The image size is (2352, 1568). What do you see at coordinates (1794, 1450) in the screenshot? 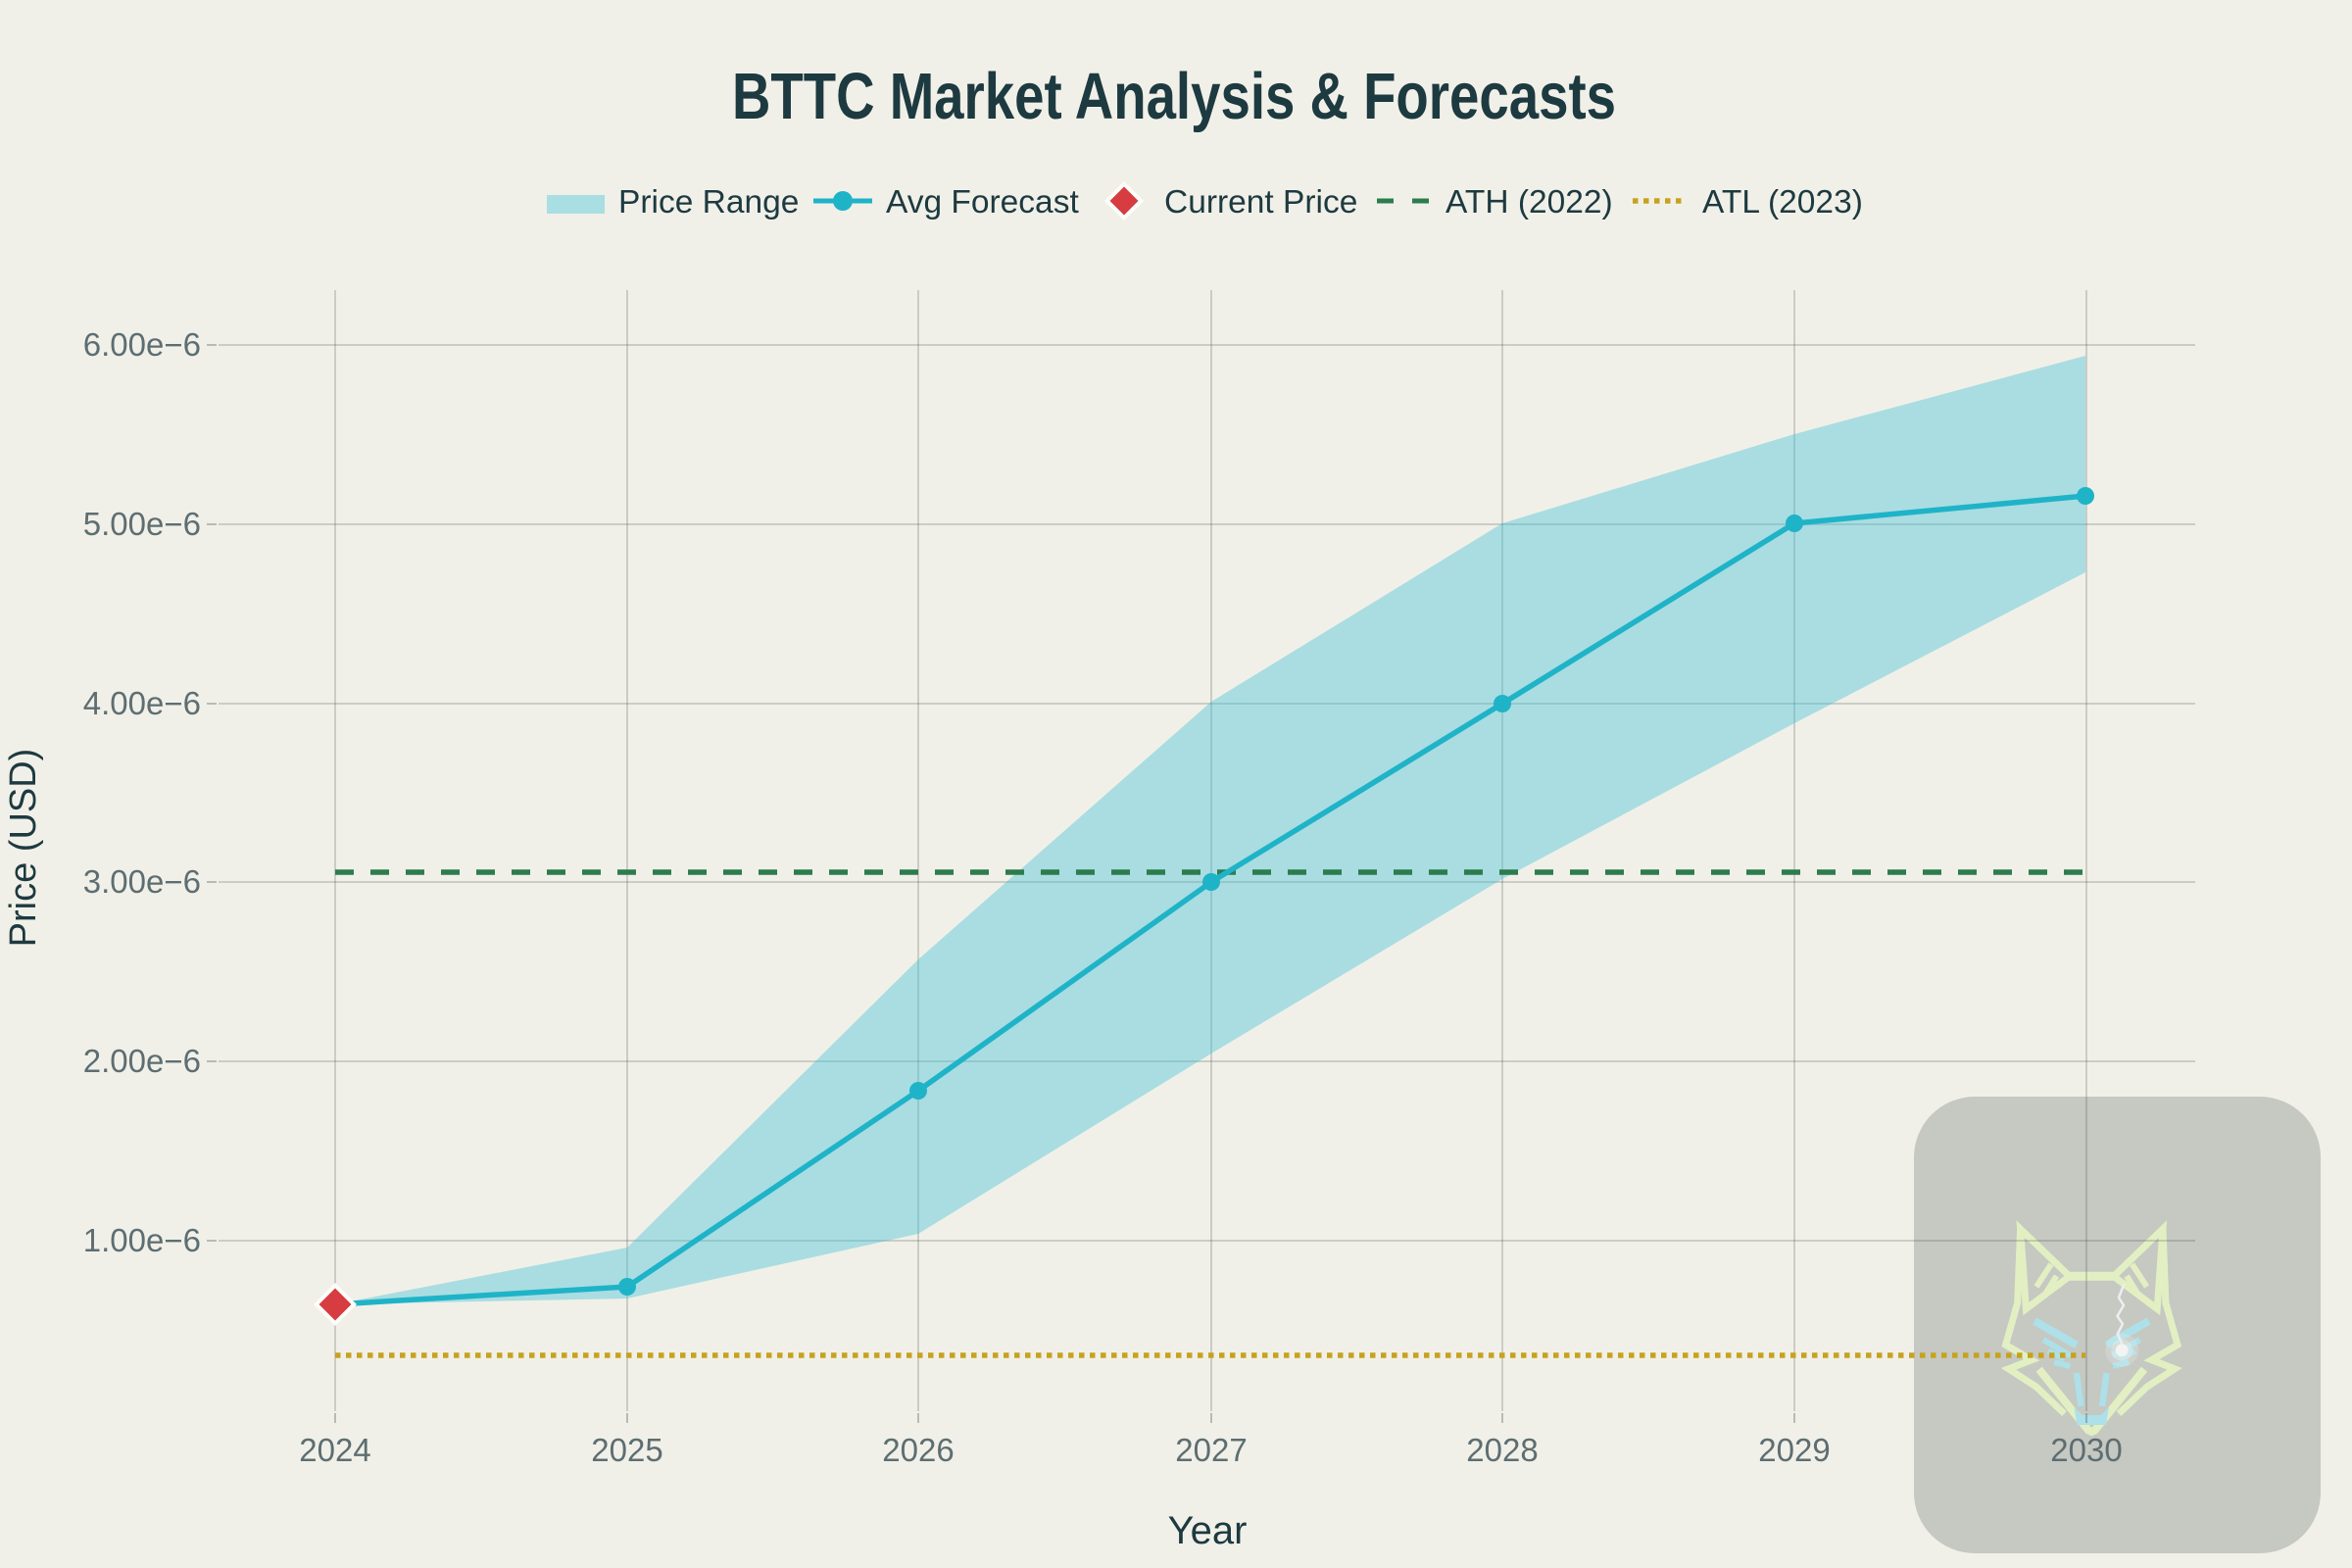
I see `svg-text: 2029` at bounding box center [1794, 1450].